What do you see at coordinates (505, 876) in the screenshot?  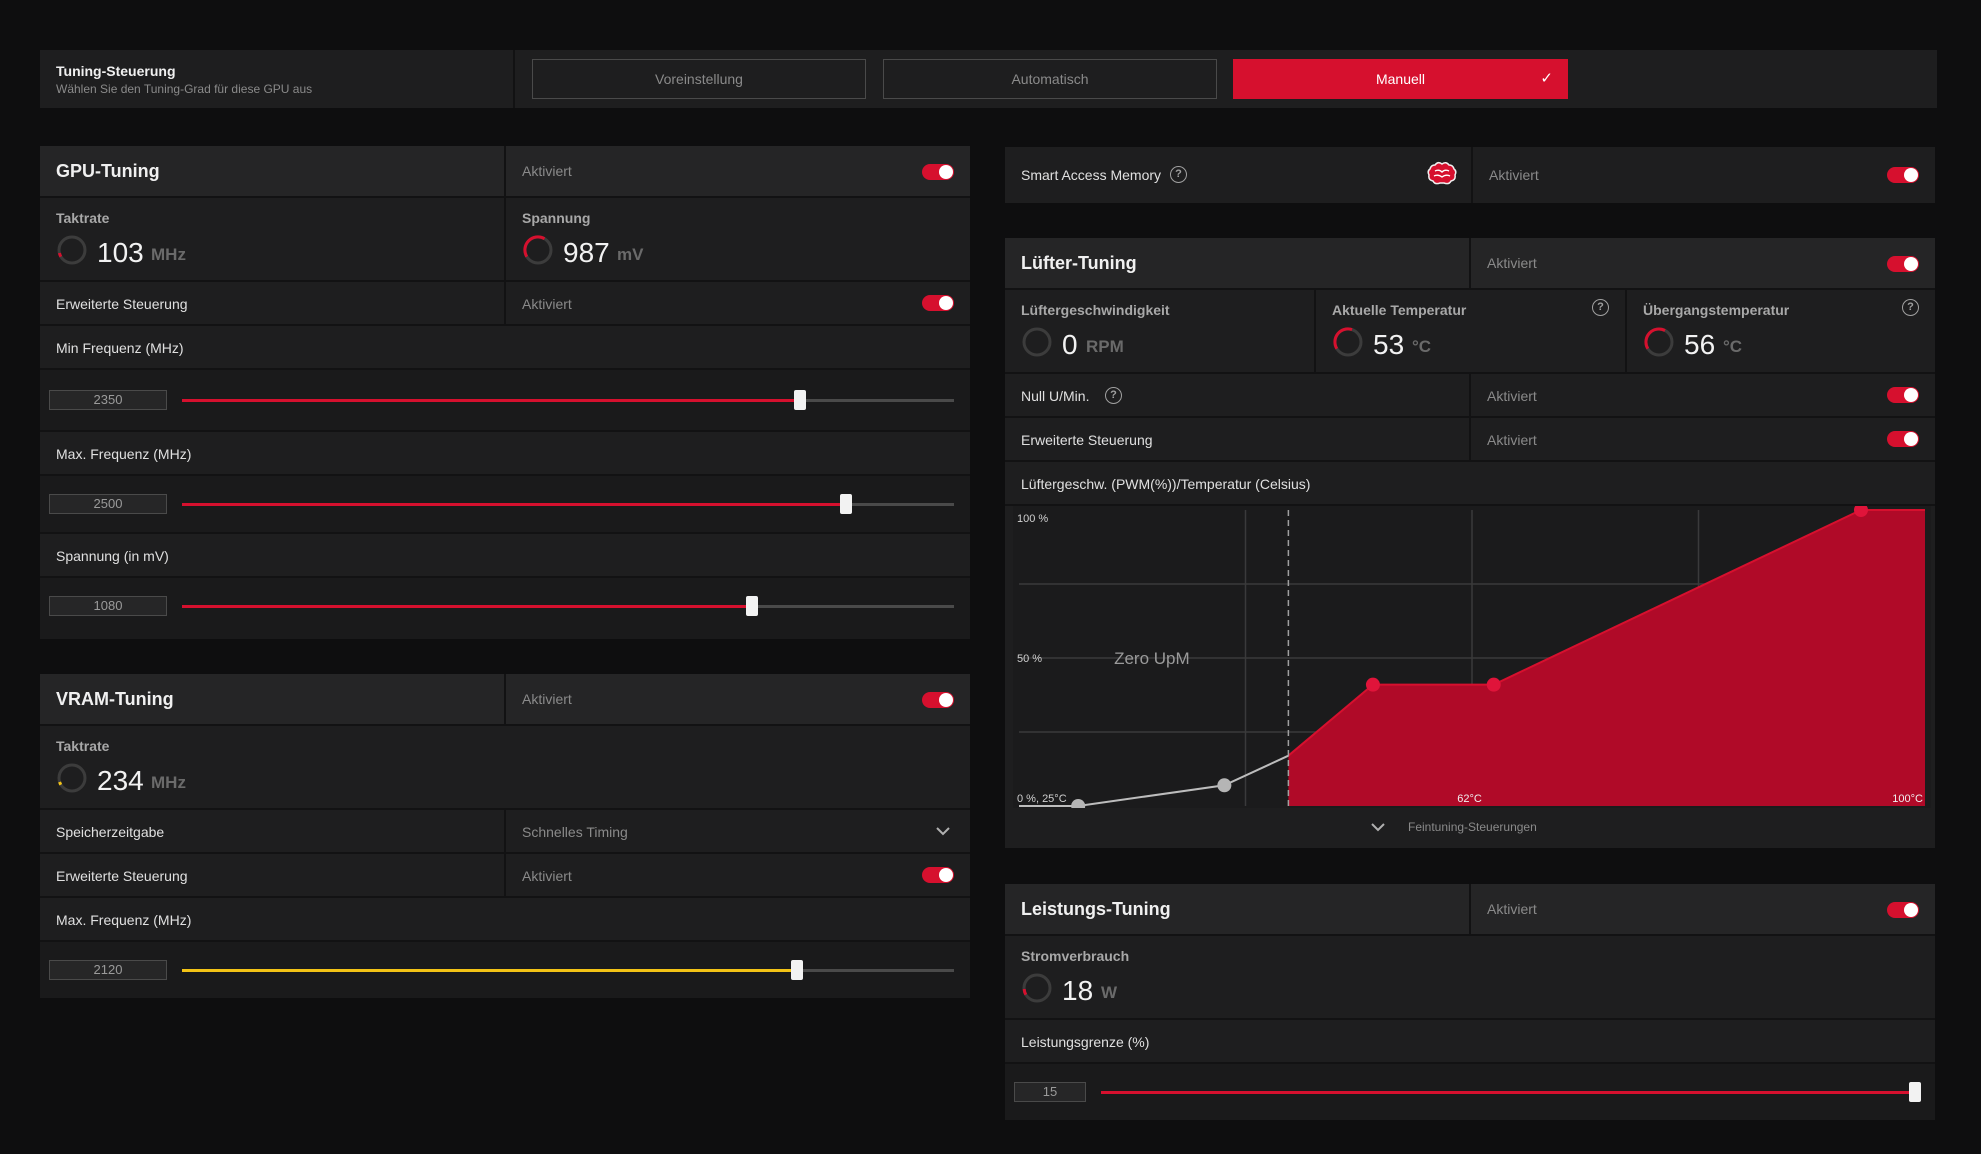 I see `vram-advanced-row: Erweiterte Steuerung Aktiviert` at bounding box center [505, 876].